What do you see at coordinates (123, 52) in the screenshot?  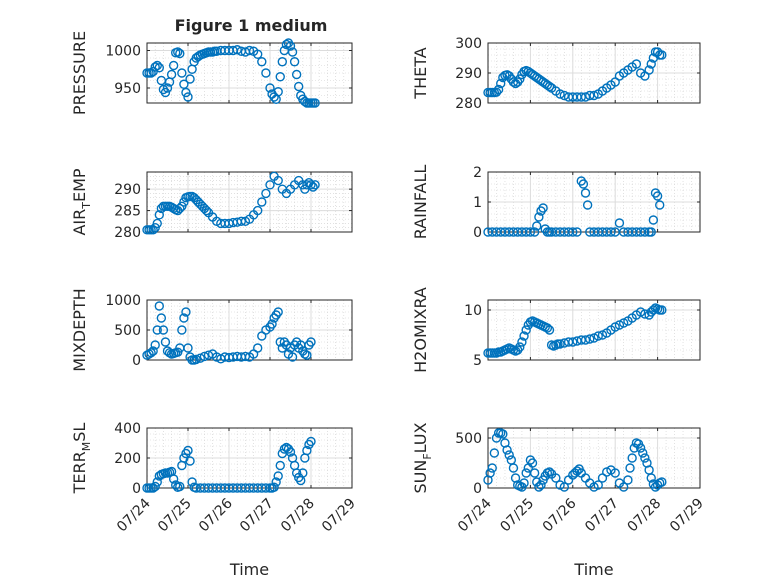 I see `y-tick-label: 1000` at bounding box center [123, 52].